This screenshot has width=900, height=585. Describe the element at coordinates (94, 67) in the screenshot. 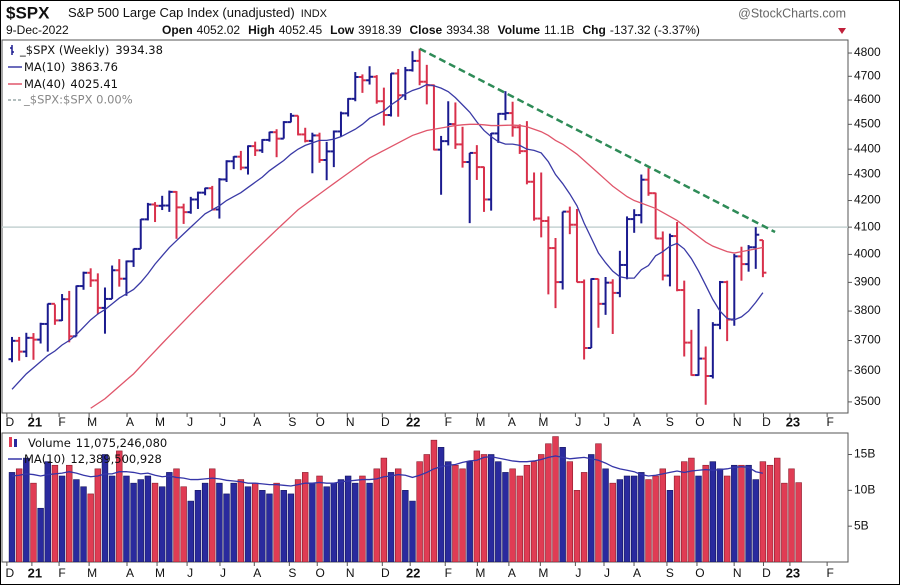

I see `legend-value: 3863.76` at that location.